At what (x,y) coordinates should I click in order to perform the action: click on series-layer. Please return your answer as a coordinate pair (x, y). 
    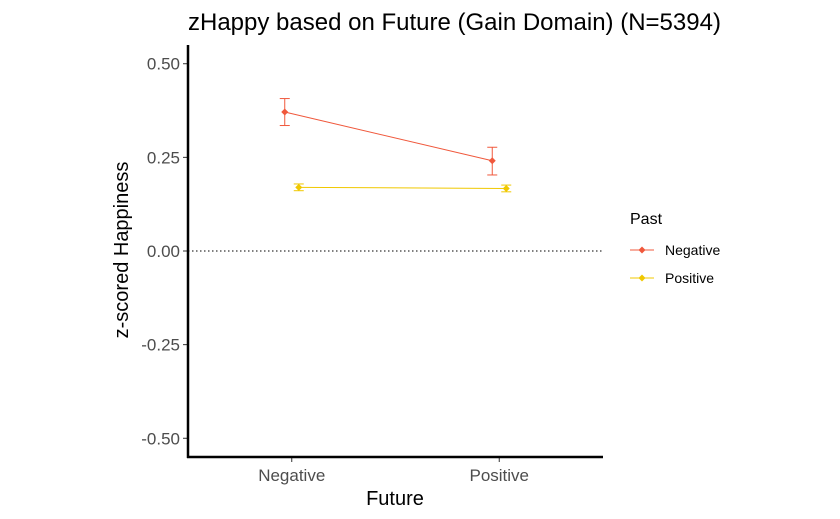
    Looking at the image, I should click on (395, 145).